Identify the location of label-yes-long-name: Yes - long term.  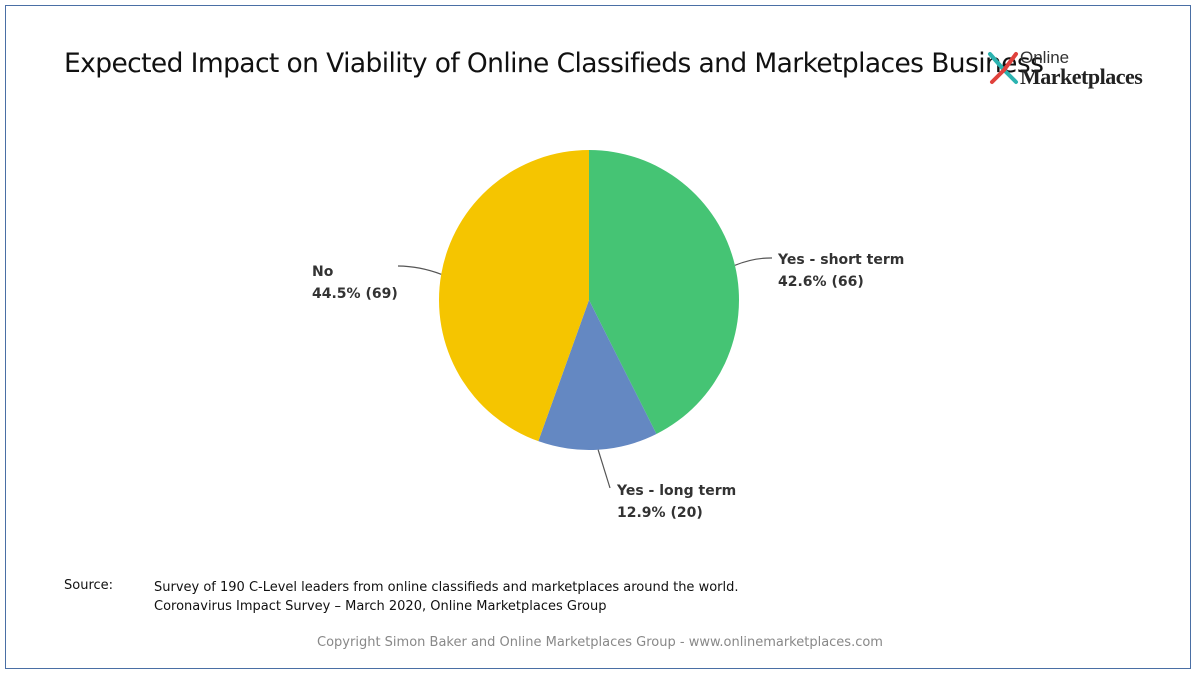
(676, 491).